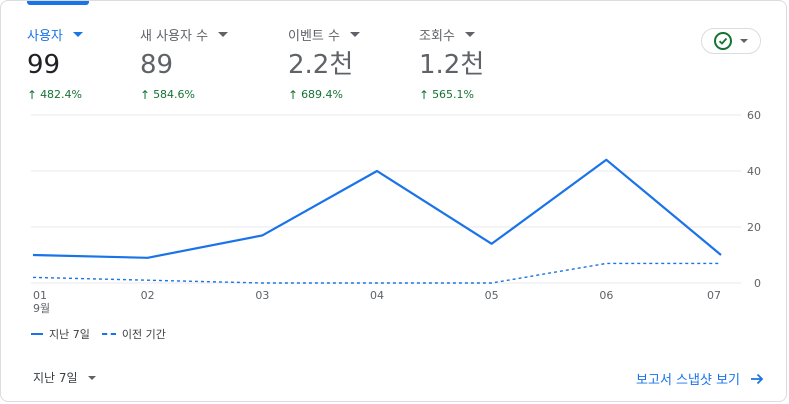  I want to click on y-tick-label: 60, so click(754, 115).